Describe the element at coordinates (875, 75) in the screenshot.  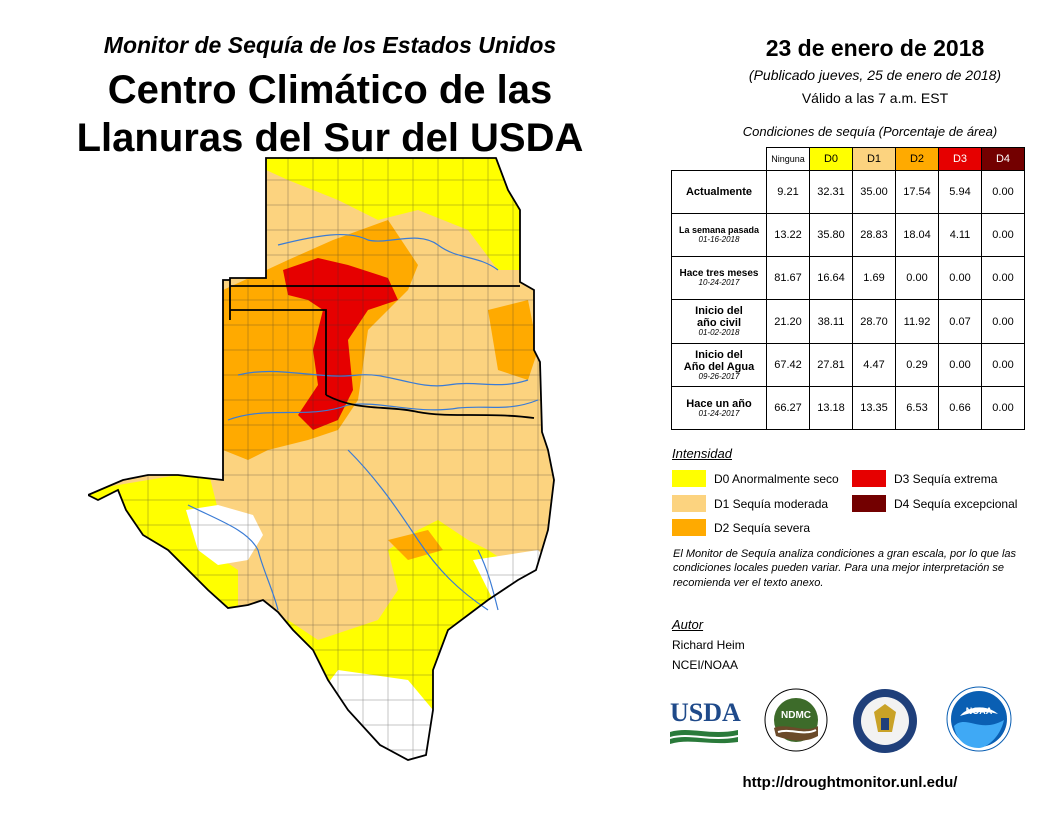
I see `published-date: (Publicado jueves, 25 de enero de 2018)` at that location.